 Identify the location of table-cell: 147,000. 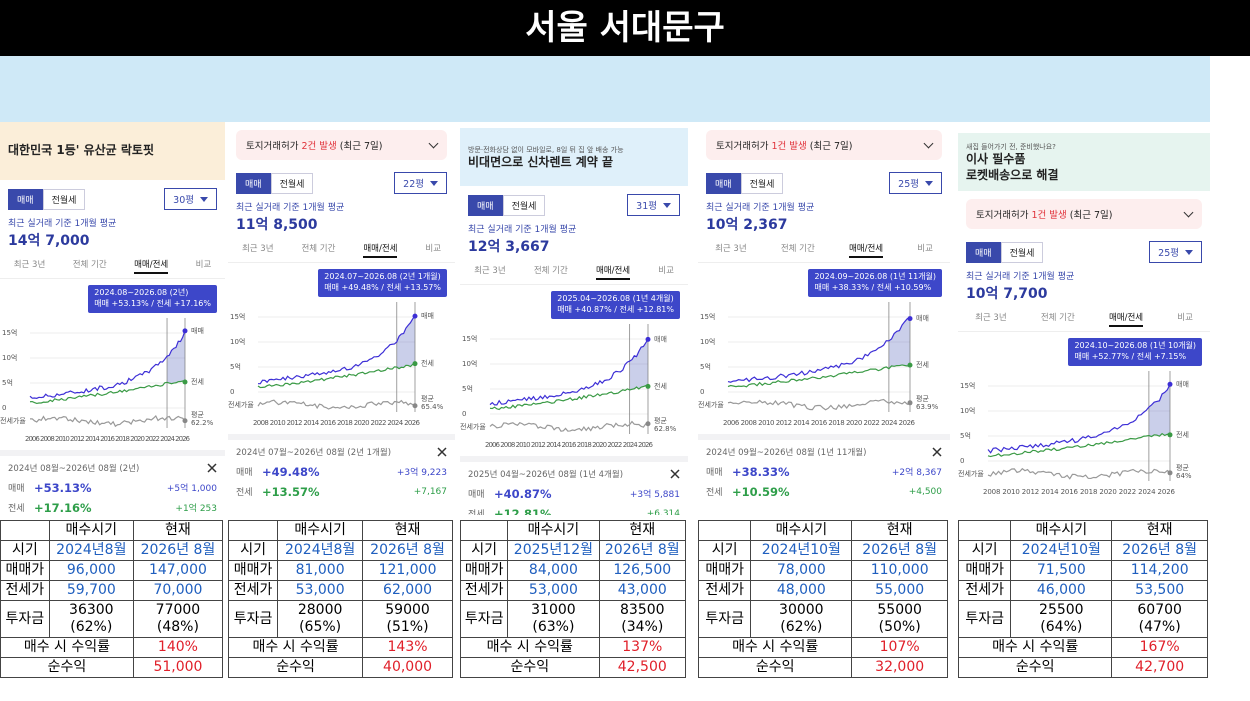
(177, 570).